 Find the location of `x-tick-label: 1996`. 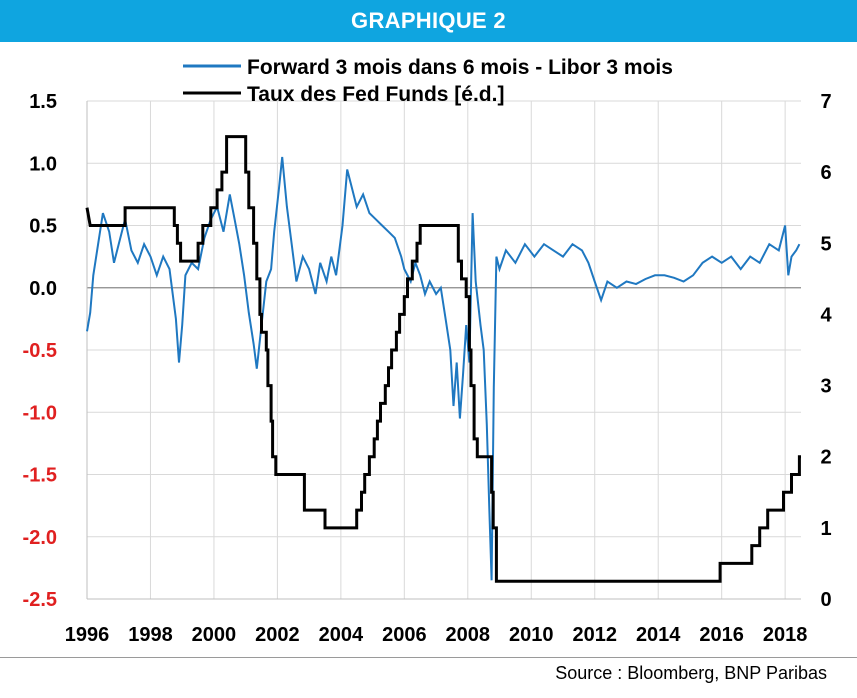

x-tick-label: 1996 is located at coordinates (87, 635).